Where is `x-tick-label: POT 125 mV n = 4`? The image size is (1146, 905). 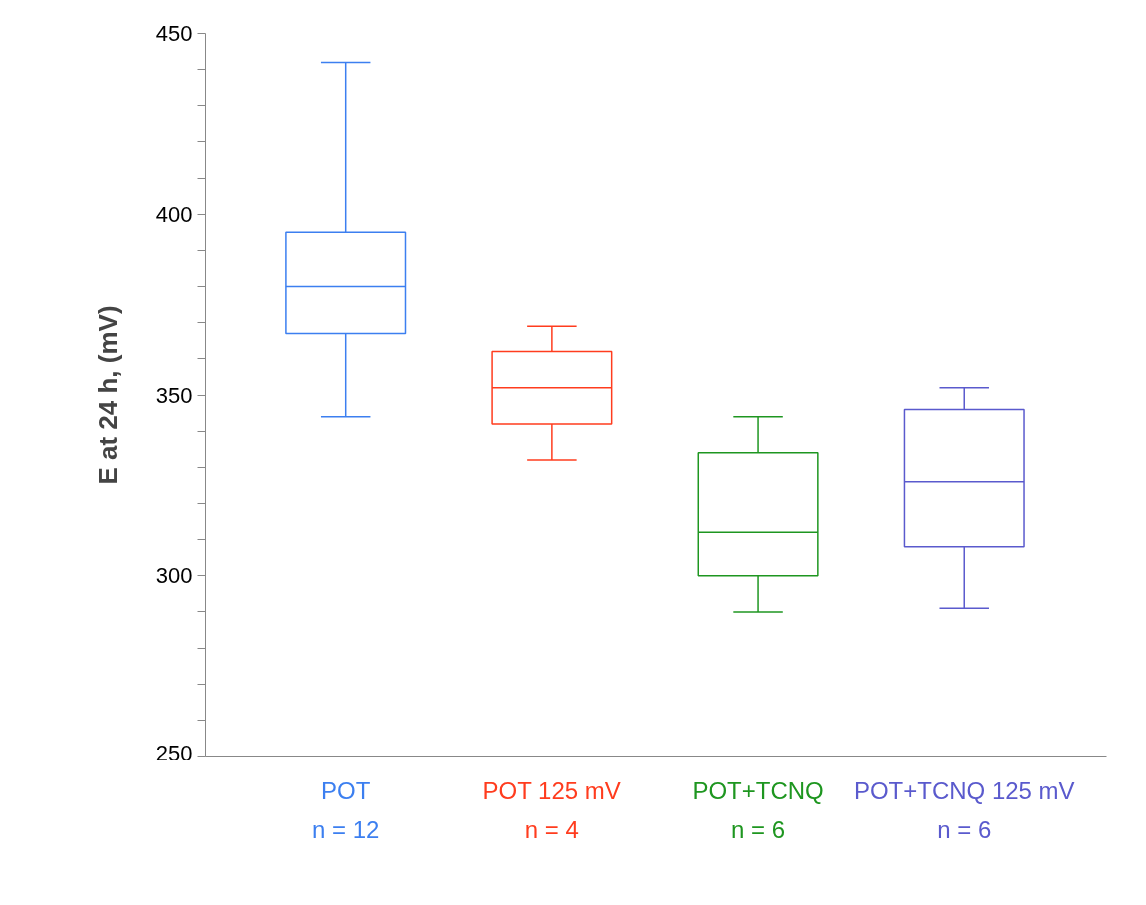 x-tick-label: POT 125 mV n = 4 is located at coordinates (551, 810).